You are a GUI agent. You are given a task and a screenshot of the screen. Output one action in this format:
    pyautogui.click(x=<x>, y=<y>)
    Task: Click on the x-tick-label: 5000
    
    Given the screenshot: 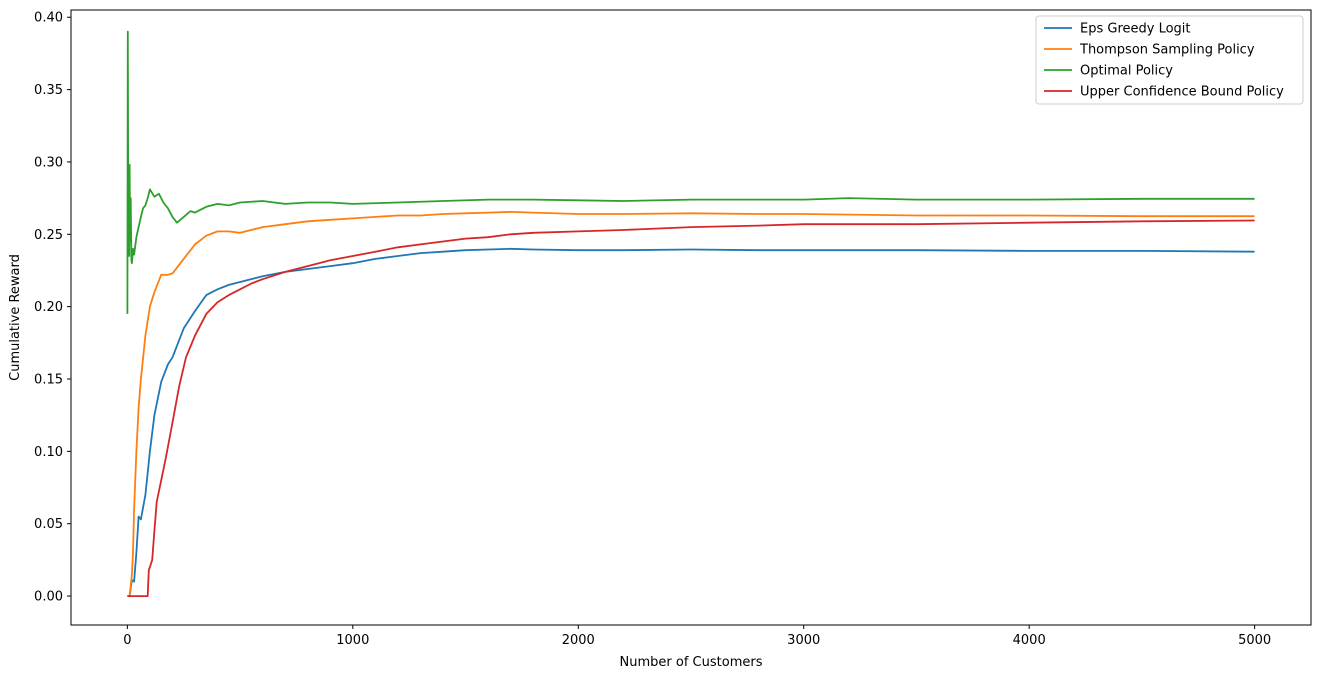 What is the action you would take?
    pyautogui.click(x=1254, y=640)
    